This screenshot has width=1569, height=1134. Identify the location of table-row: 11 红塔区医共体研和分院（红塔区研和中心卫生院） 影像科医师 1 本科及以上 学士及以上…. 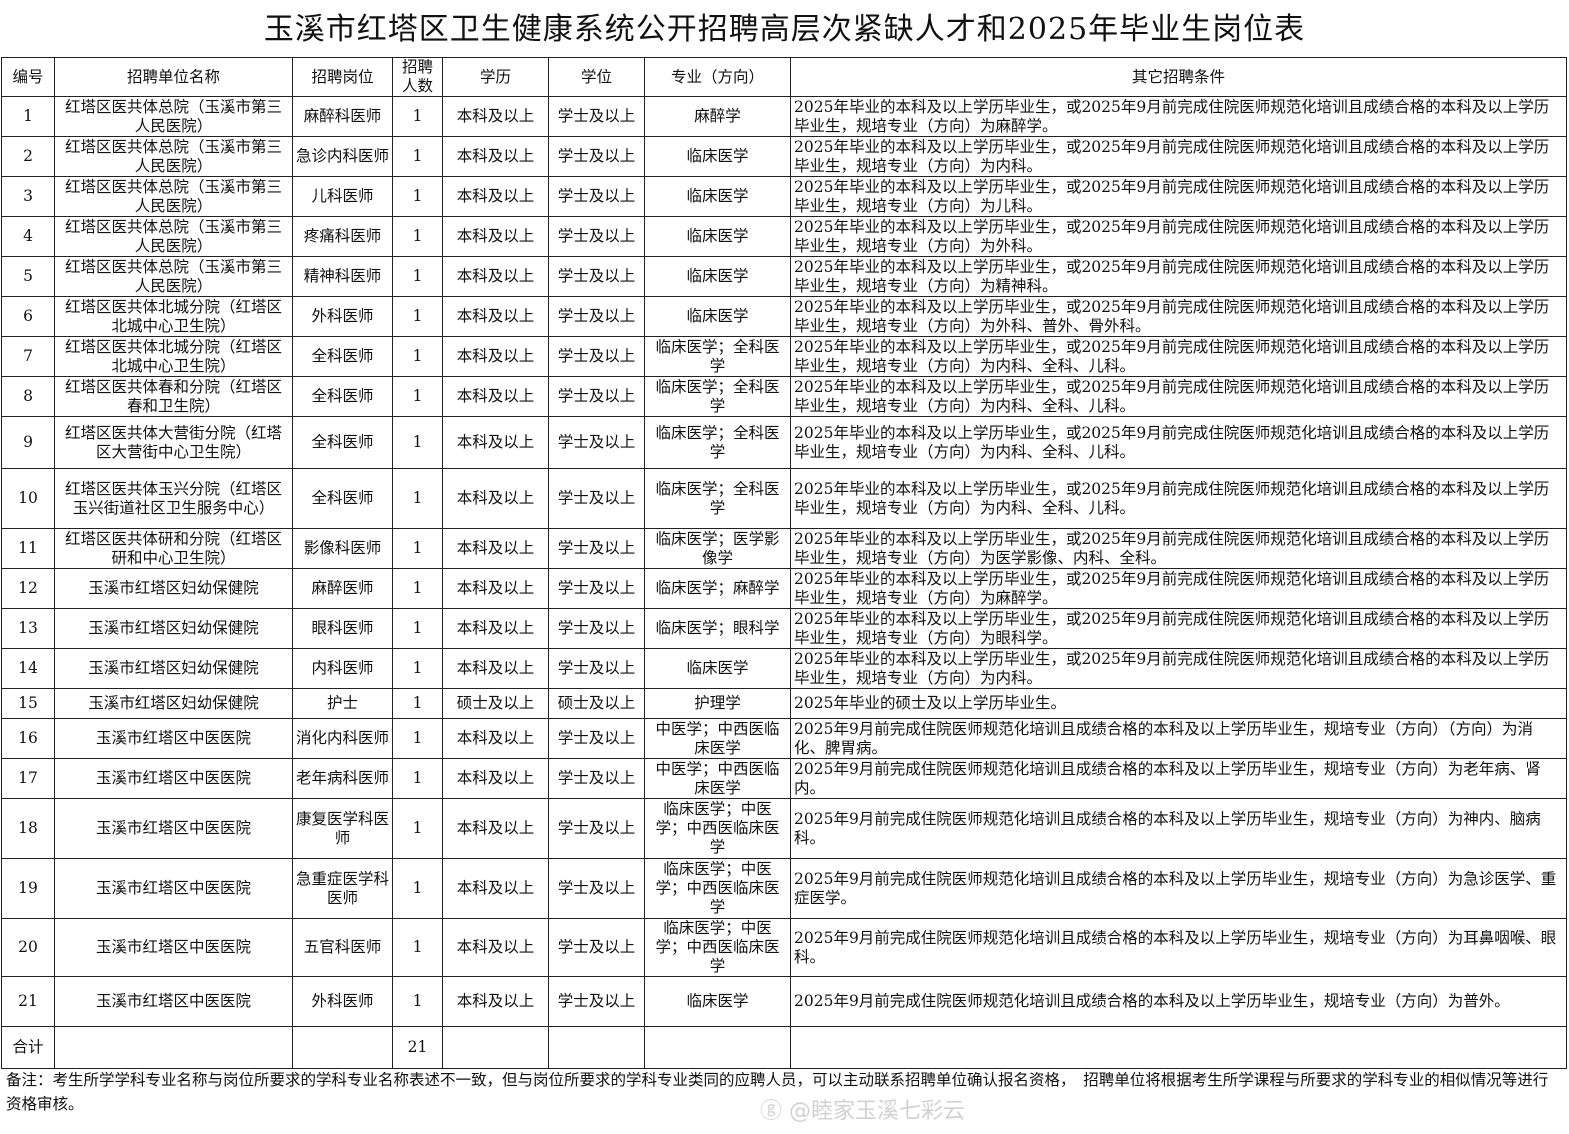
(784, 548).